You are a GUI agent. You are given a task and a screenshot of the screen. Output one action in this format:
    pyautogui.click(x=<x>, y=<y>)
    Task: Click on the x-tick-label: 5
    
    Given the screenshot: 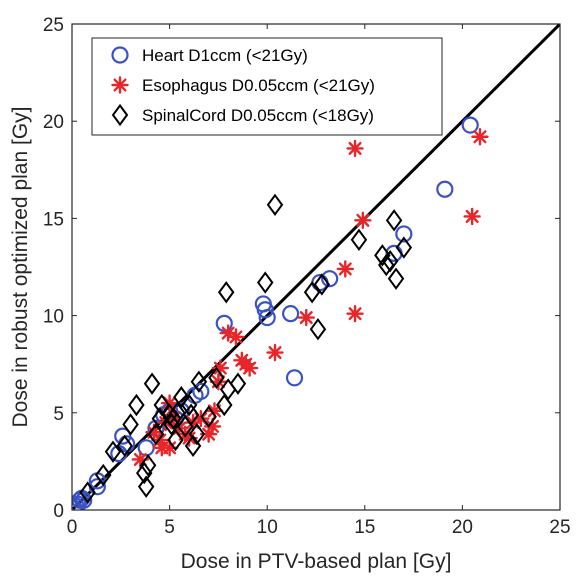 What is the action you would take?
    pyautogui.click(x=169, y=527)
    